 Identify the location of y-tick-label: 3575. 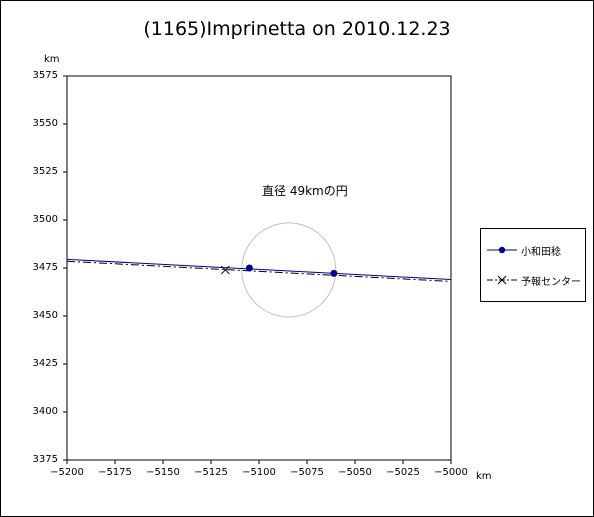
(45, 75).